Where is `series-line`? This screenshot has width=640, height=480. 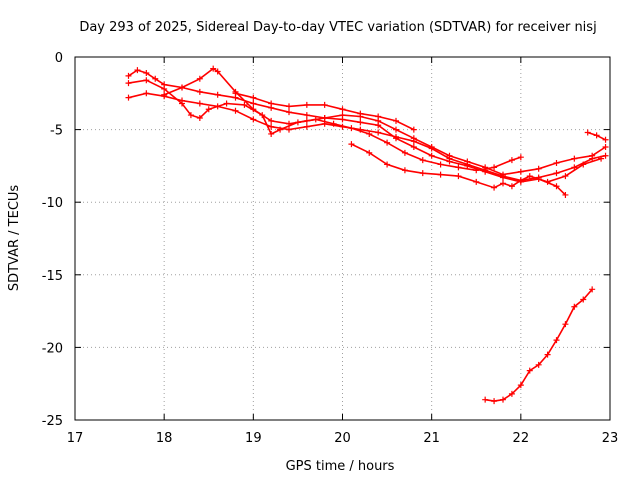
series-line is located at coordinates (539, 345).